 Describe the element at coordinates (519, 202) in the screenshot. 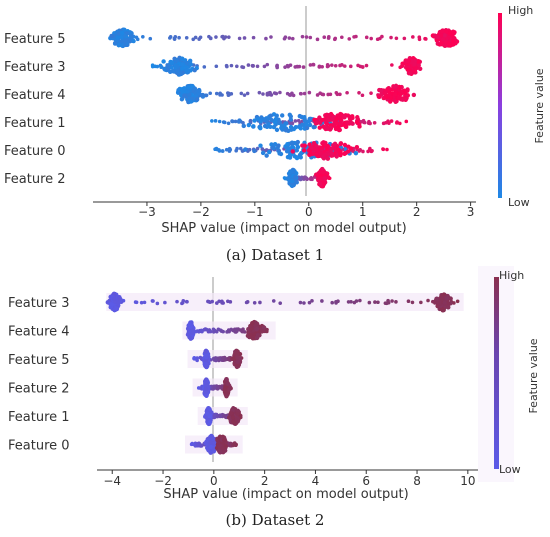

I see `panel-a-colorbar-low: Low` at that location.